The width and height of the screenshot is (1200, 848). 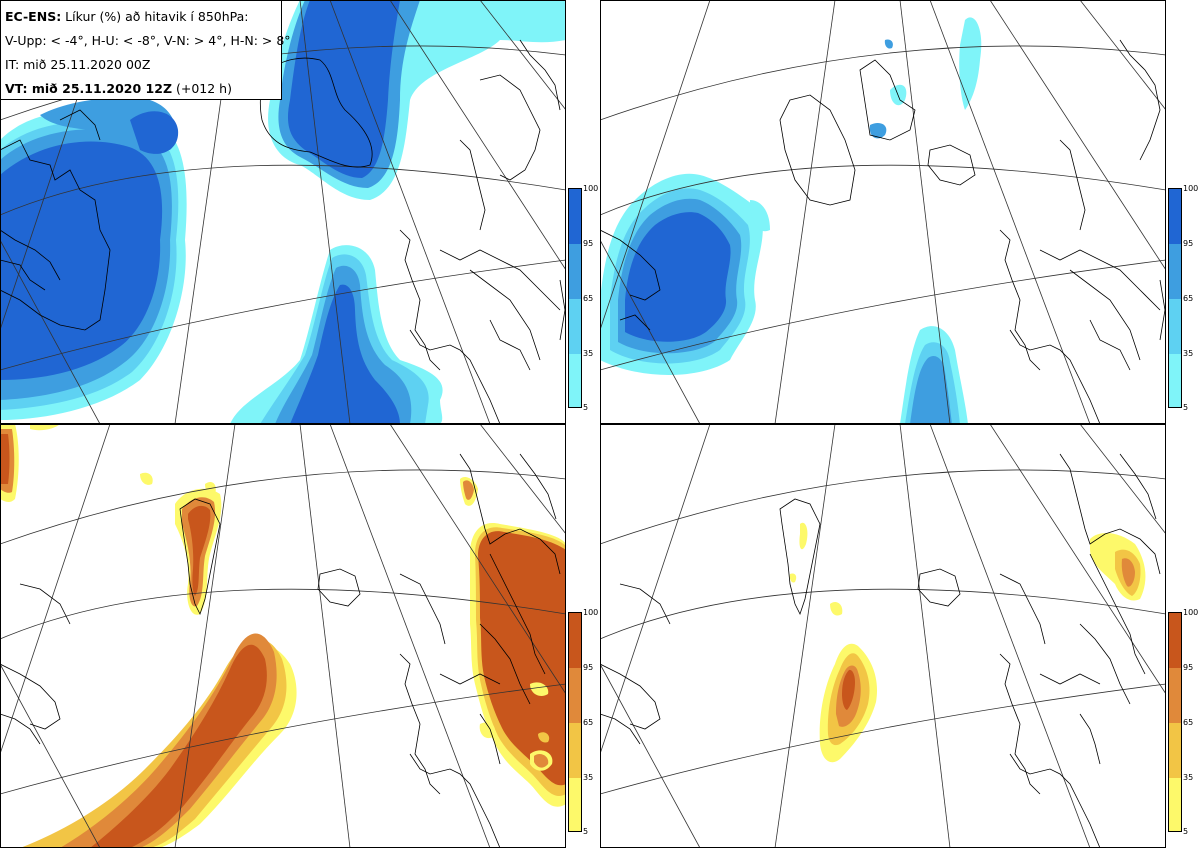 I want to click on cbar3-tick-35: 35, so click(x=588, y=777).